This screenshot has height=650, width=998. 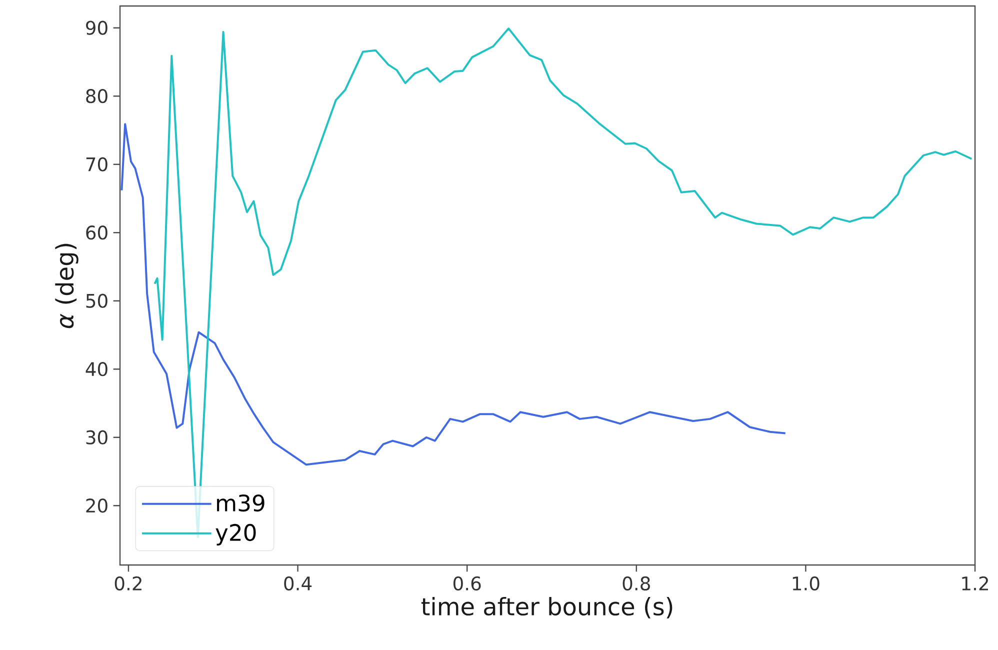 I want to click on x-tick-label: 0.4, so click(x=298, y=583).